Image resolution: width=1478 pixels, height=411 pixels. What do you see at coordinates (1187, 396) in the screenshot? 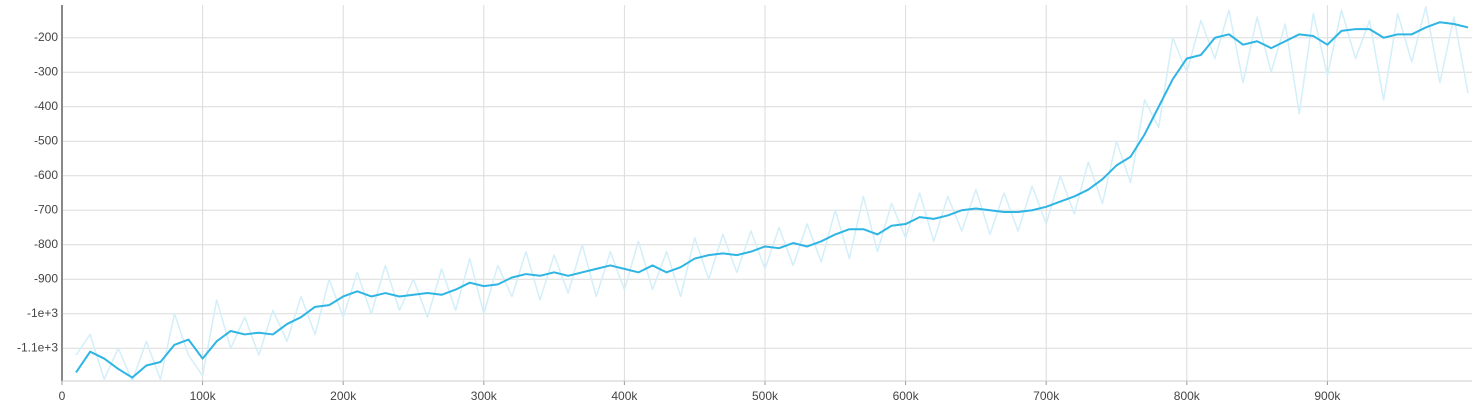
I see `x-tick-label: 800k` at bounding box center [1187, 396].